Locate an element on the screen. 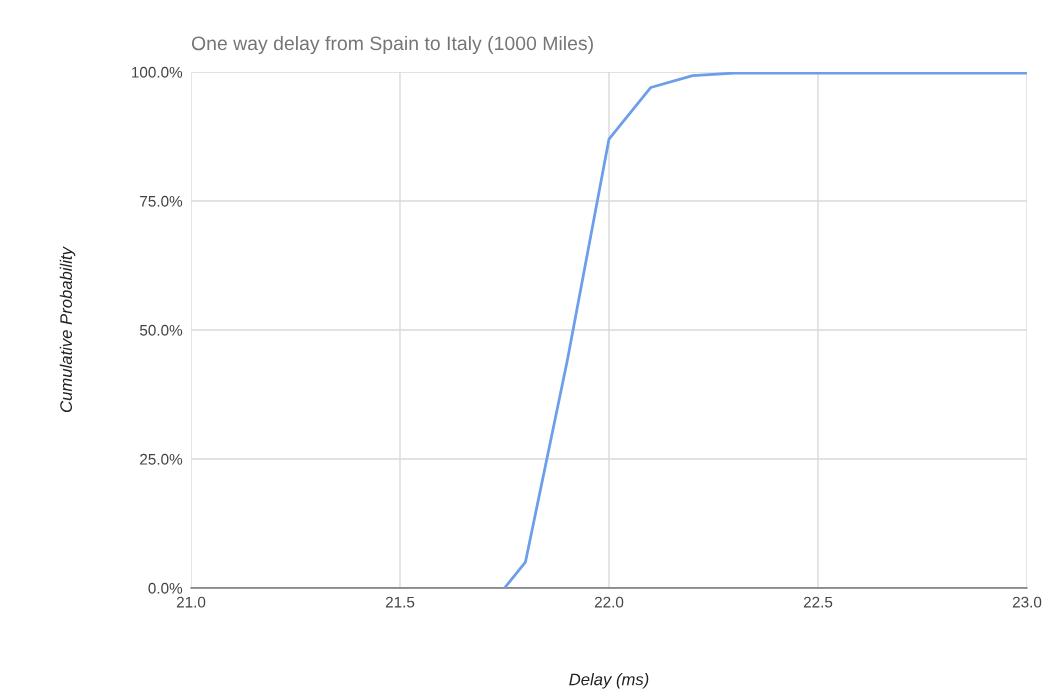  y-tick-label: 100.0% is located at coordinates (157, 72).